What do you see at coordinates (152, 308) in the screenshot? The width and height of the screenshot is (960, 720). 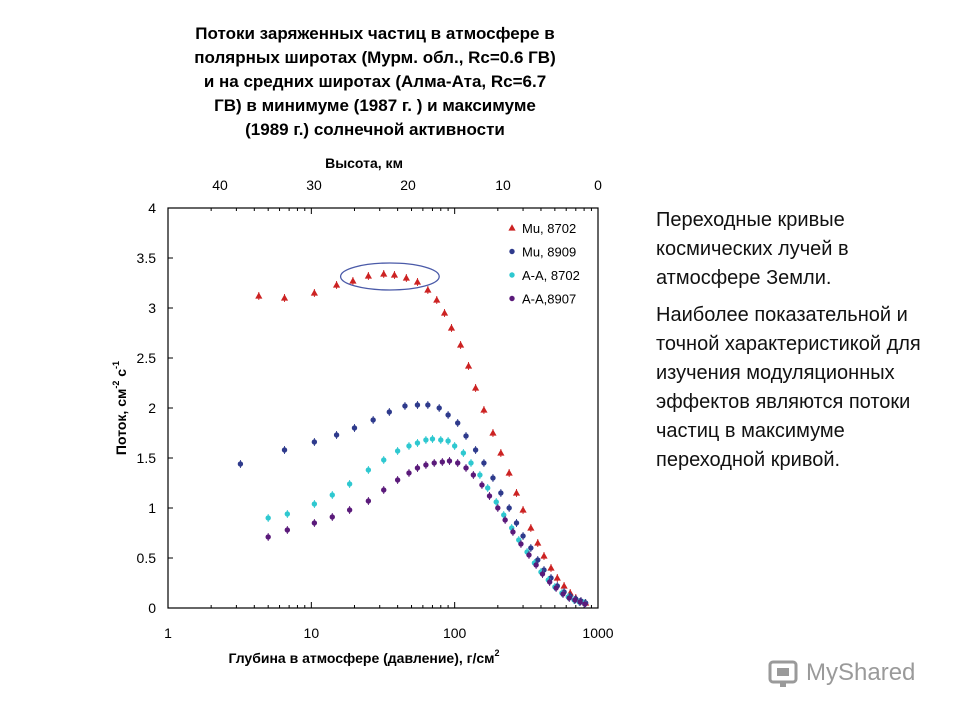 I see `y-tick-label: 3` at bounding box center [152, 308].